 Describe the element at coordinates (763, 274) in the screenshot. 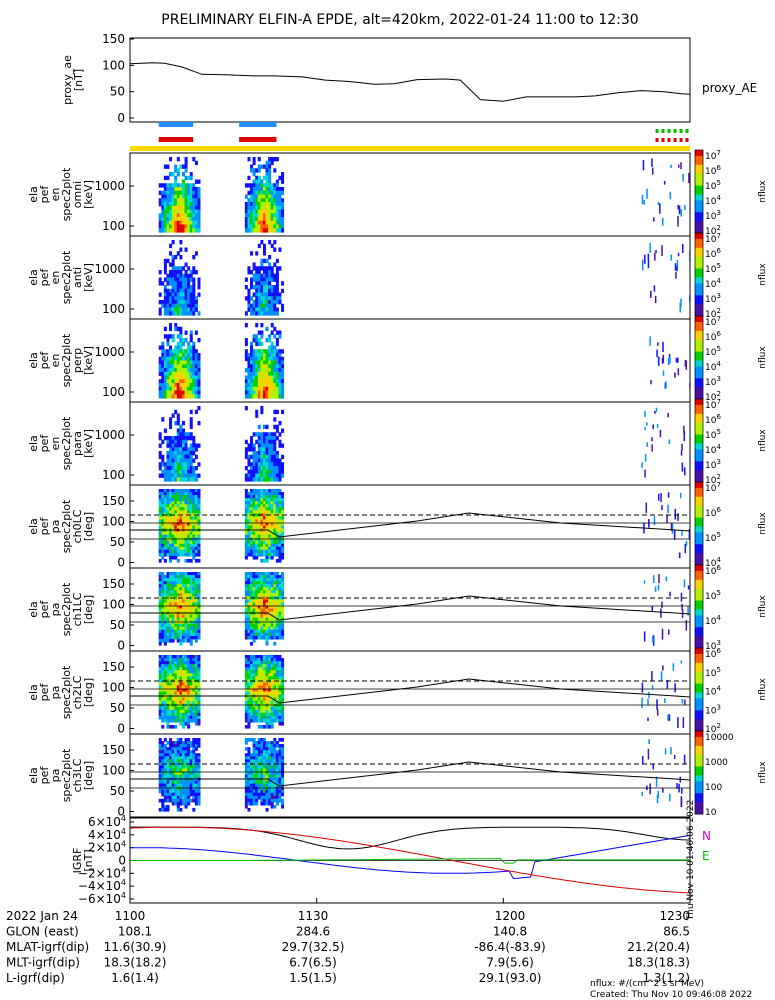

I see `colorbar-label: nflux` at that location.